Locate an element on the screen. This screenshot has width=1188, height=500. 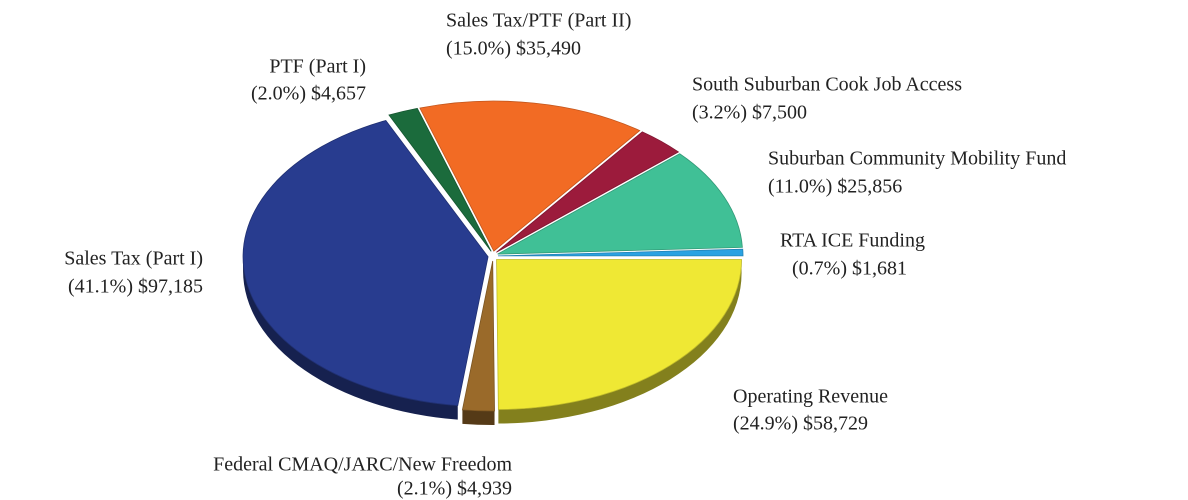
value-label: (0.7%) $1,681 is located at coordinates (849, 269).